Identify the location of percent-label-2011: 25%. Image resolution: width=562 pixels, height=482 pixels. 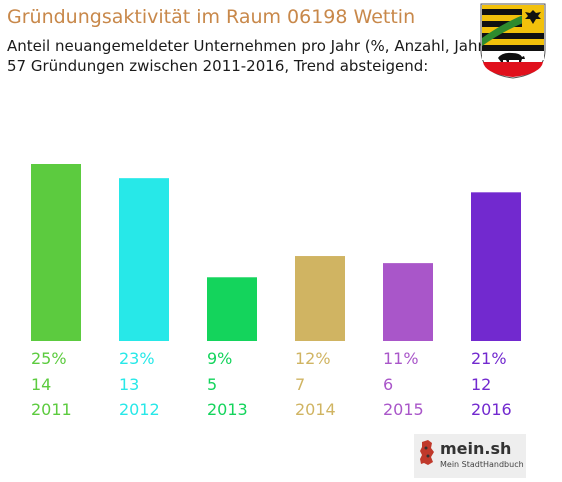
(49, 358).